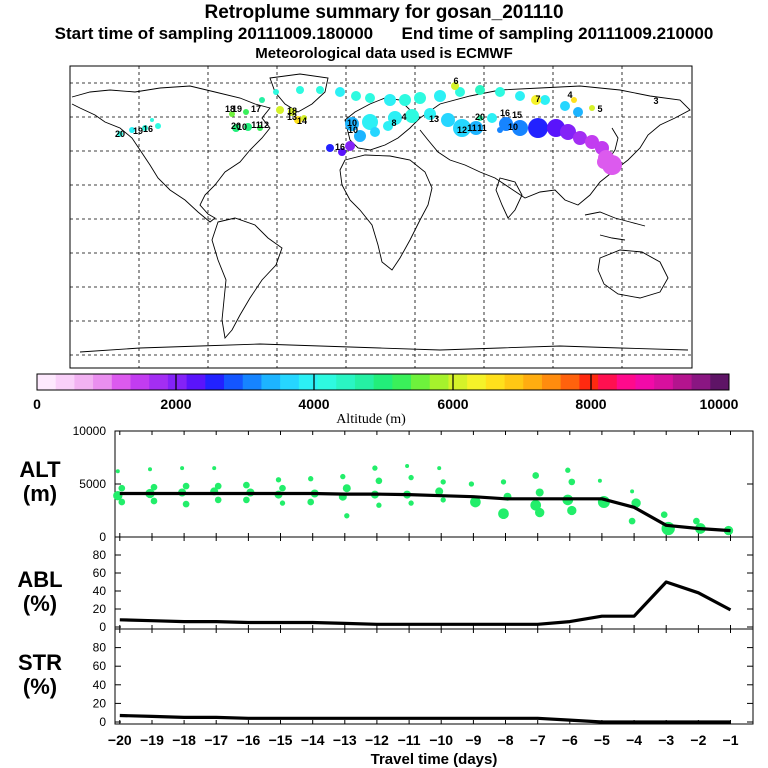 The width and height of the screenshot is (768, 768). Describe the element at coordinates (39, 579) in the screenshot. I see `abl-ylabel-line1: ABL` at that location.